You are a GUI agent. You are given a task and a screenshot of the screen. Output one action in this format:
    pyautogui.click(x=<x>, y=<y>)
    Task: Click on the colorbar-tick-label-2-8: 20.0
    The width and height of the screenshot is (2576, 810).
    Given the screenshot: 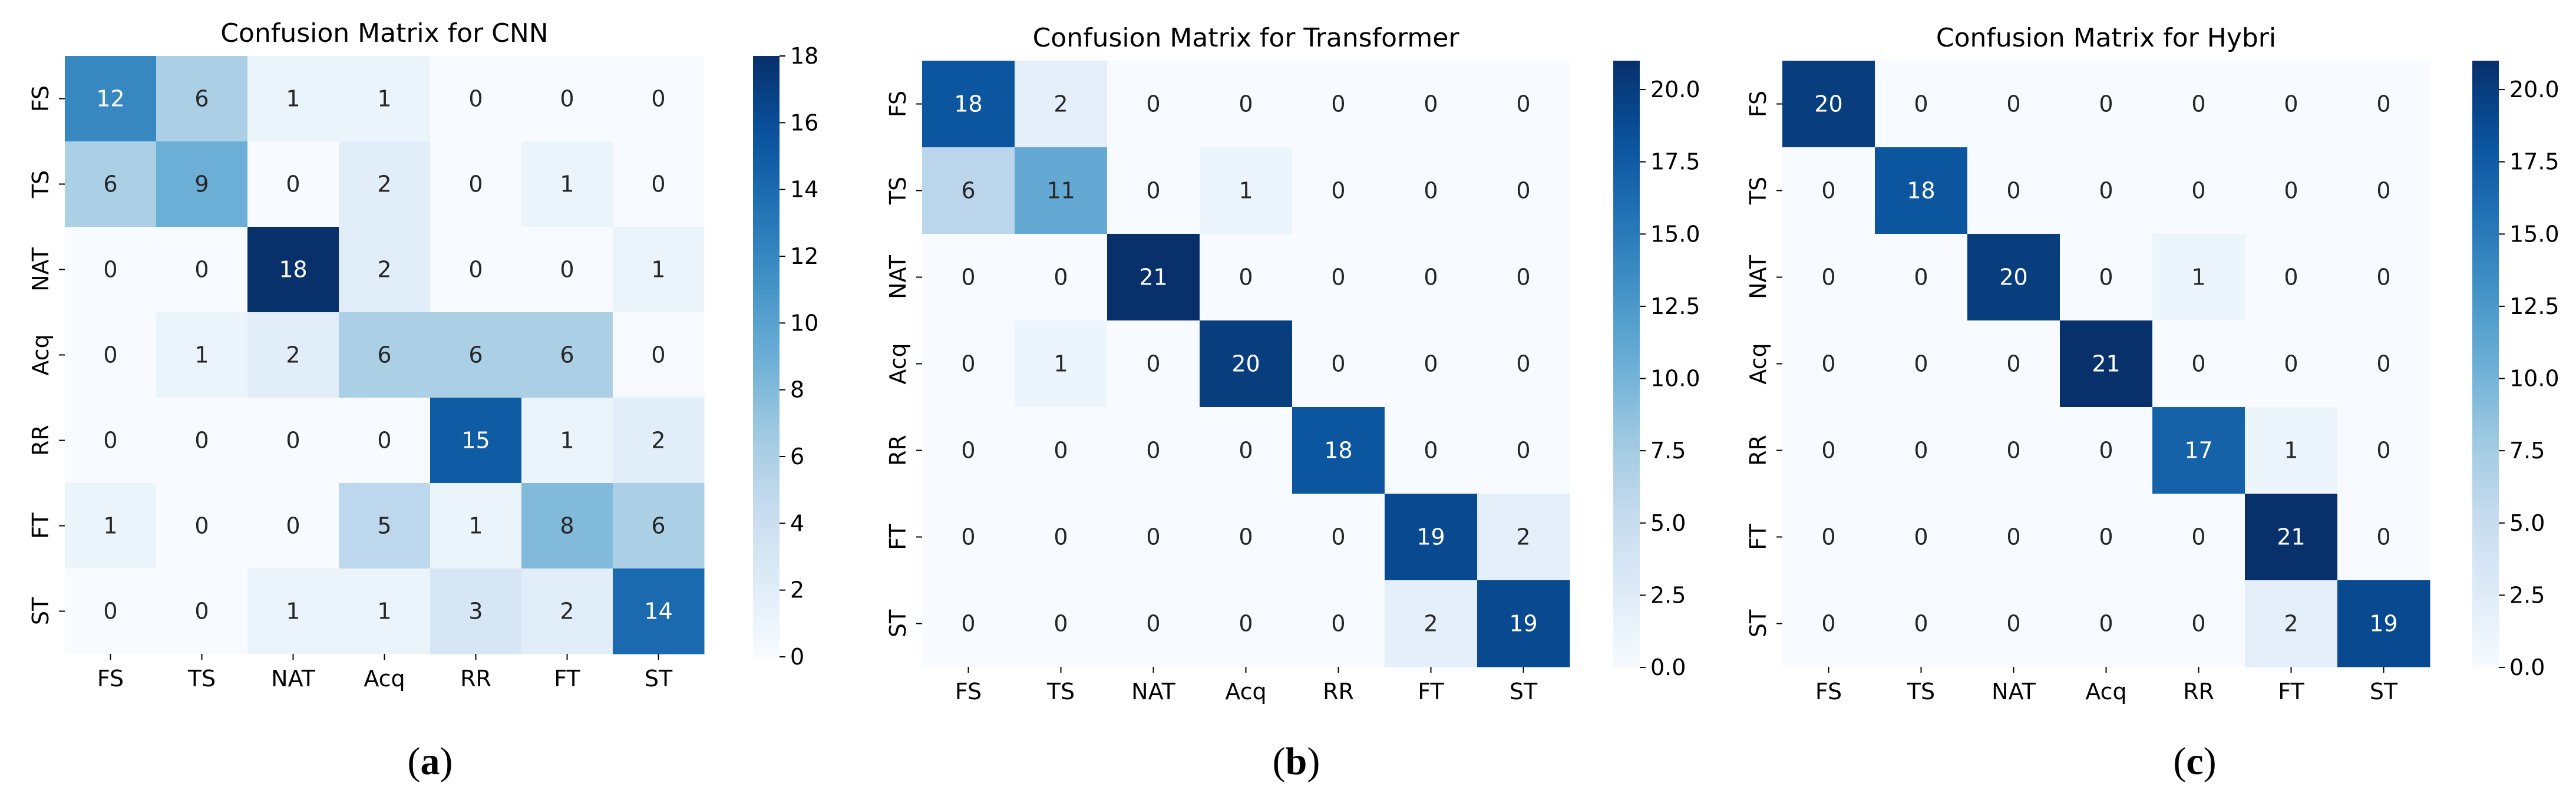 What is the action you would take?
    pyautogui.click(x=2534, y=90)
    